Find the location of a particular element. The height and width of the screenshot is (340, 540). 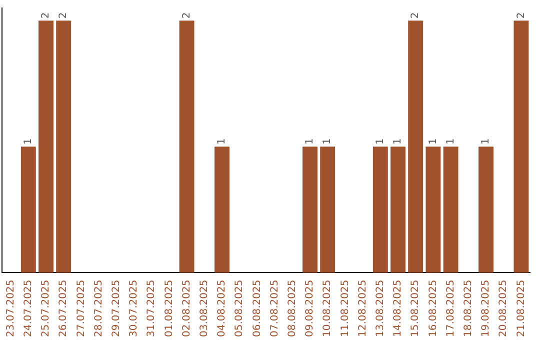

x-tick-label: 01.08.2025 is located at coordinates (169, 309).